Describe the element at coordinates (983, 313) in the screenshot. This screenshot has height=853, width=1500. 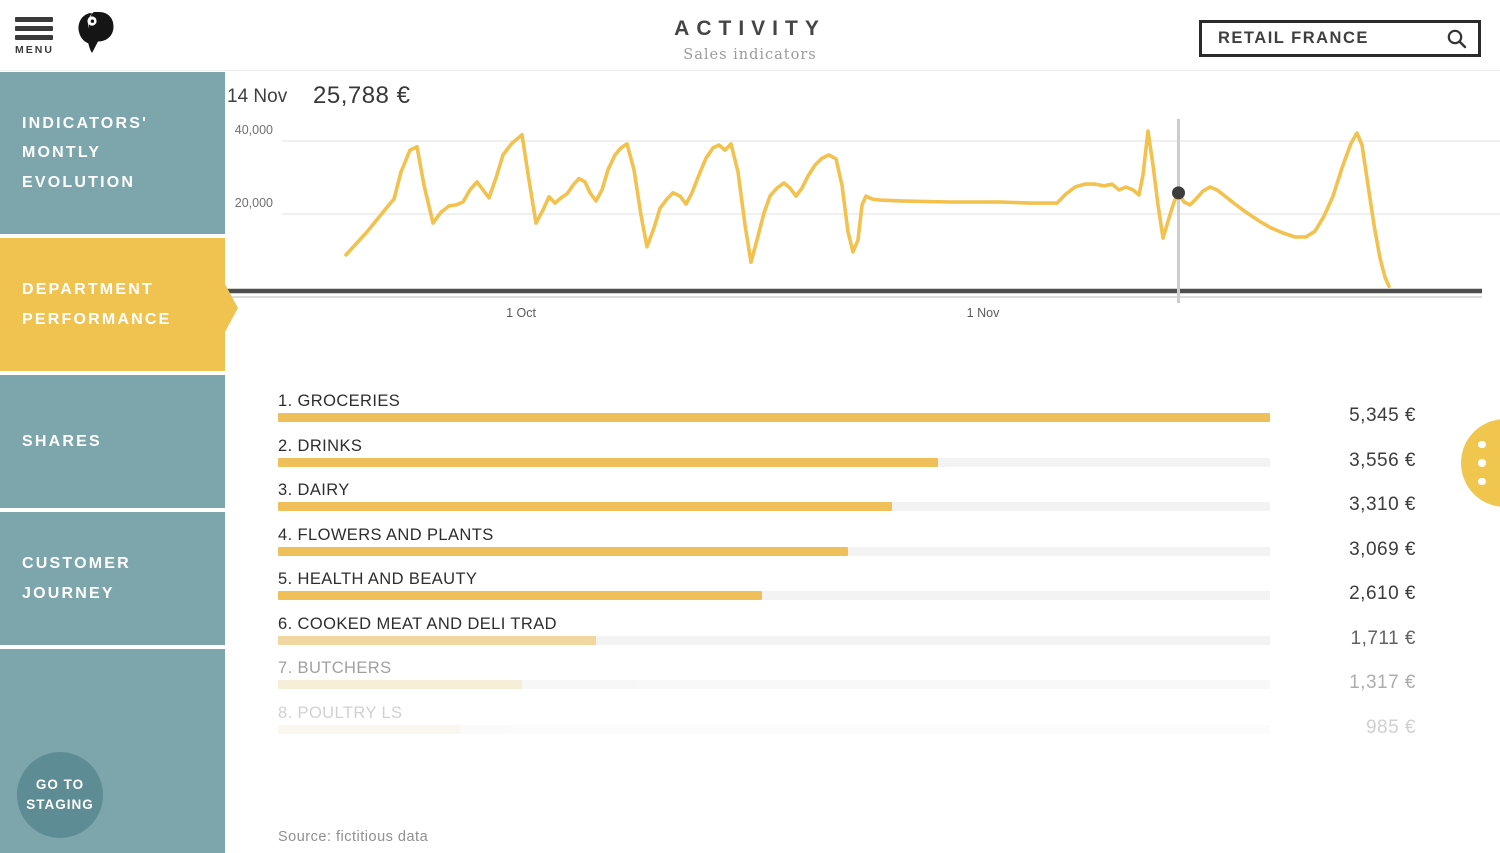
I see `x-tick-label: 1 Nov` at that location.